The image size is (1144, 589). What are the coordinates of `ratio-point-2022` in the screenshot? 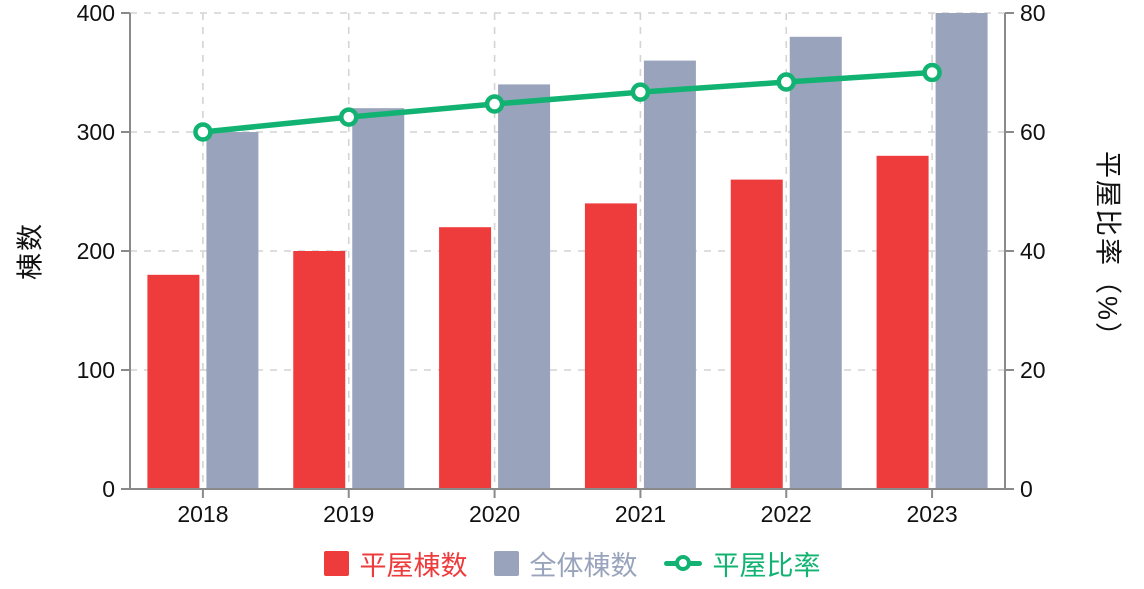 It's located at (786, 82).